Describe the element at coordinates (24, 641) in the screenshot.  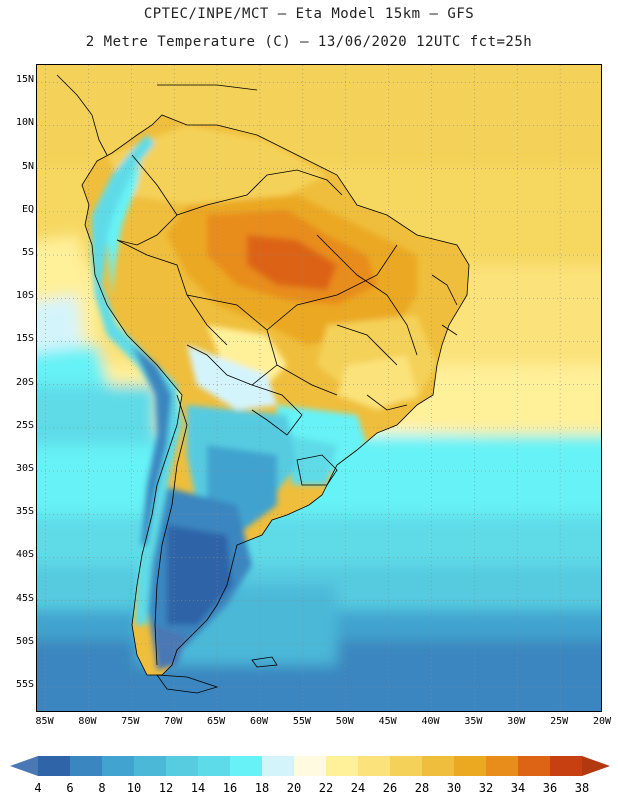
I see `lat-tick-label: 50S` at that location.